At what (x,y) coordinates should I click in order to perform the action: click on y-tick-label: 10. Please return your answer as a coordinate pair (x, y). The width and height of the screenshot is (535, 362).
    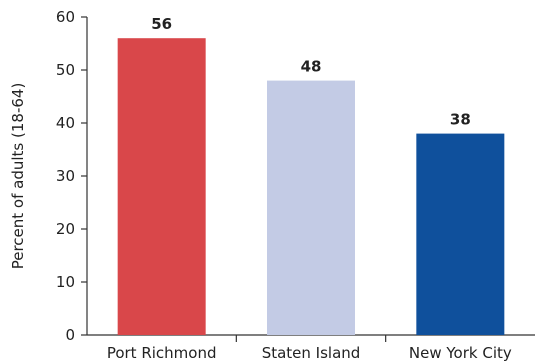
    Looking at the image, I should click on (65, 282).